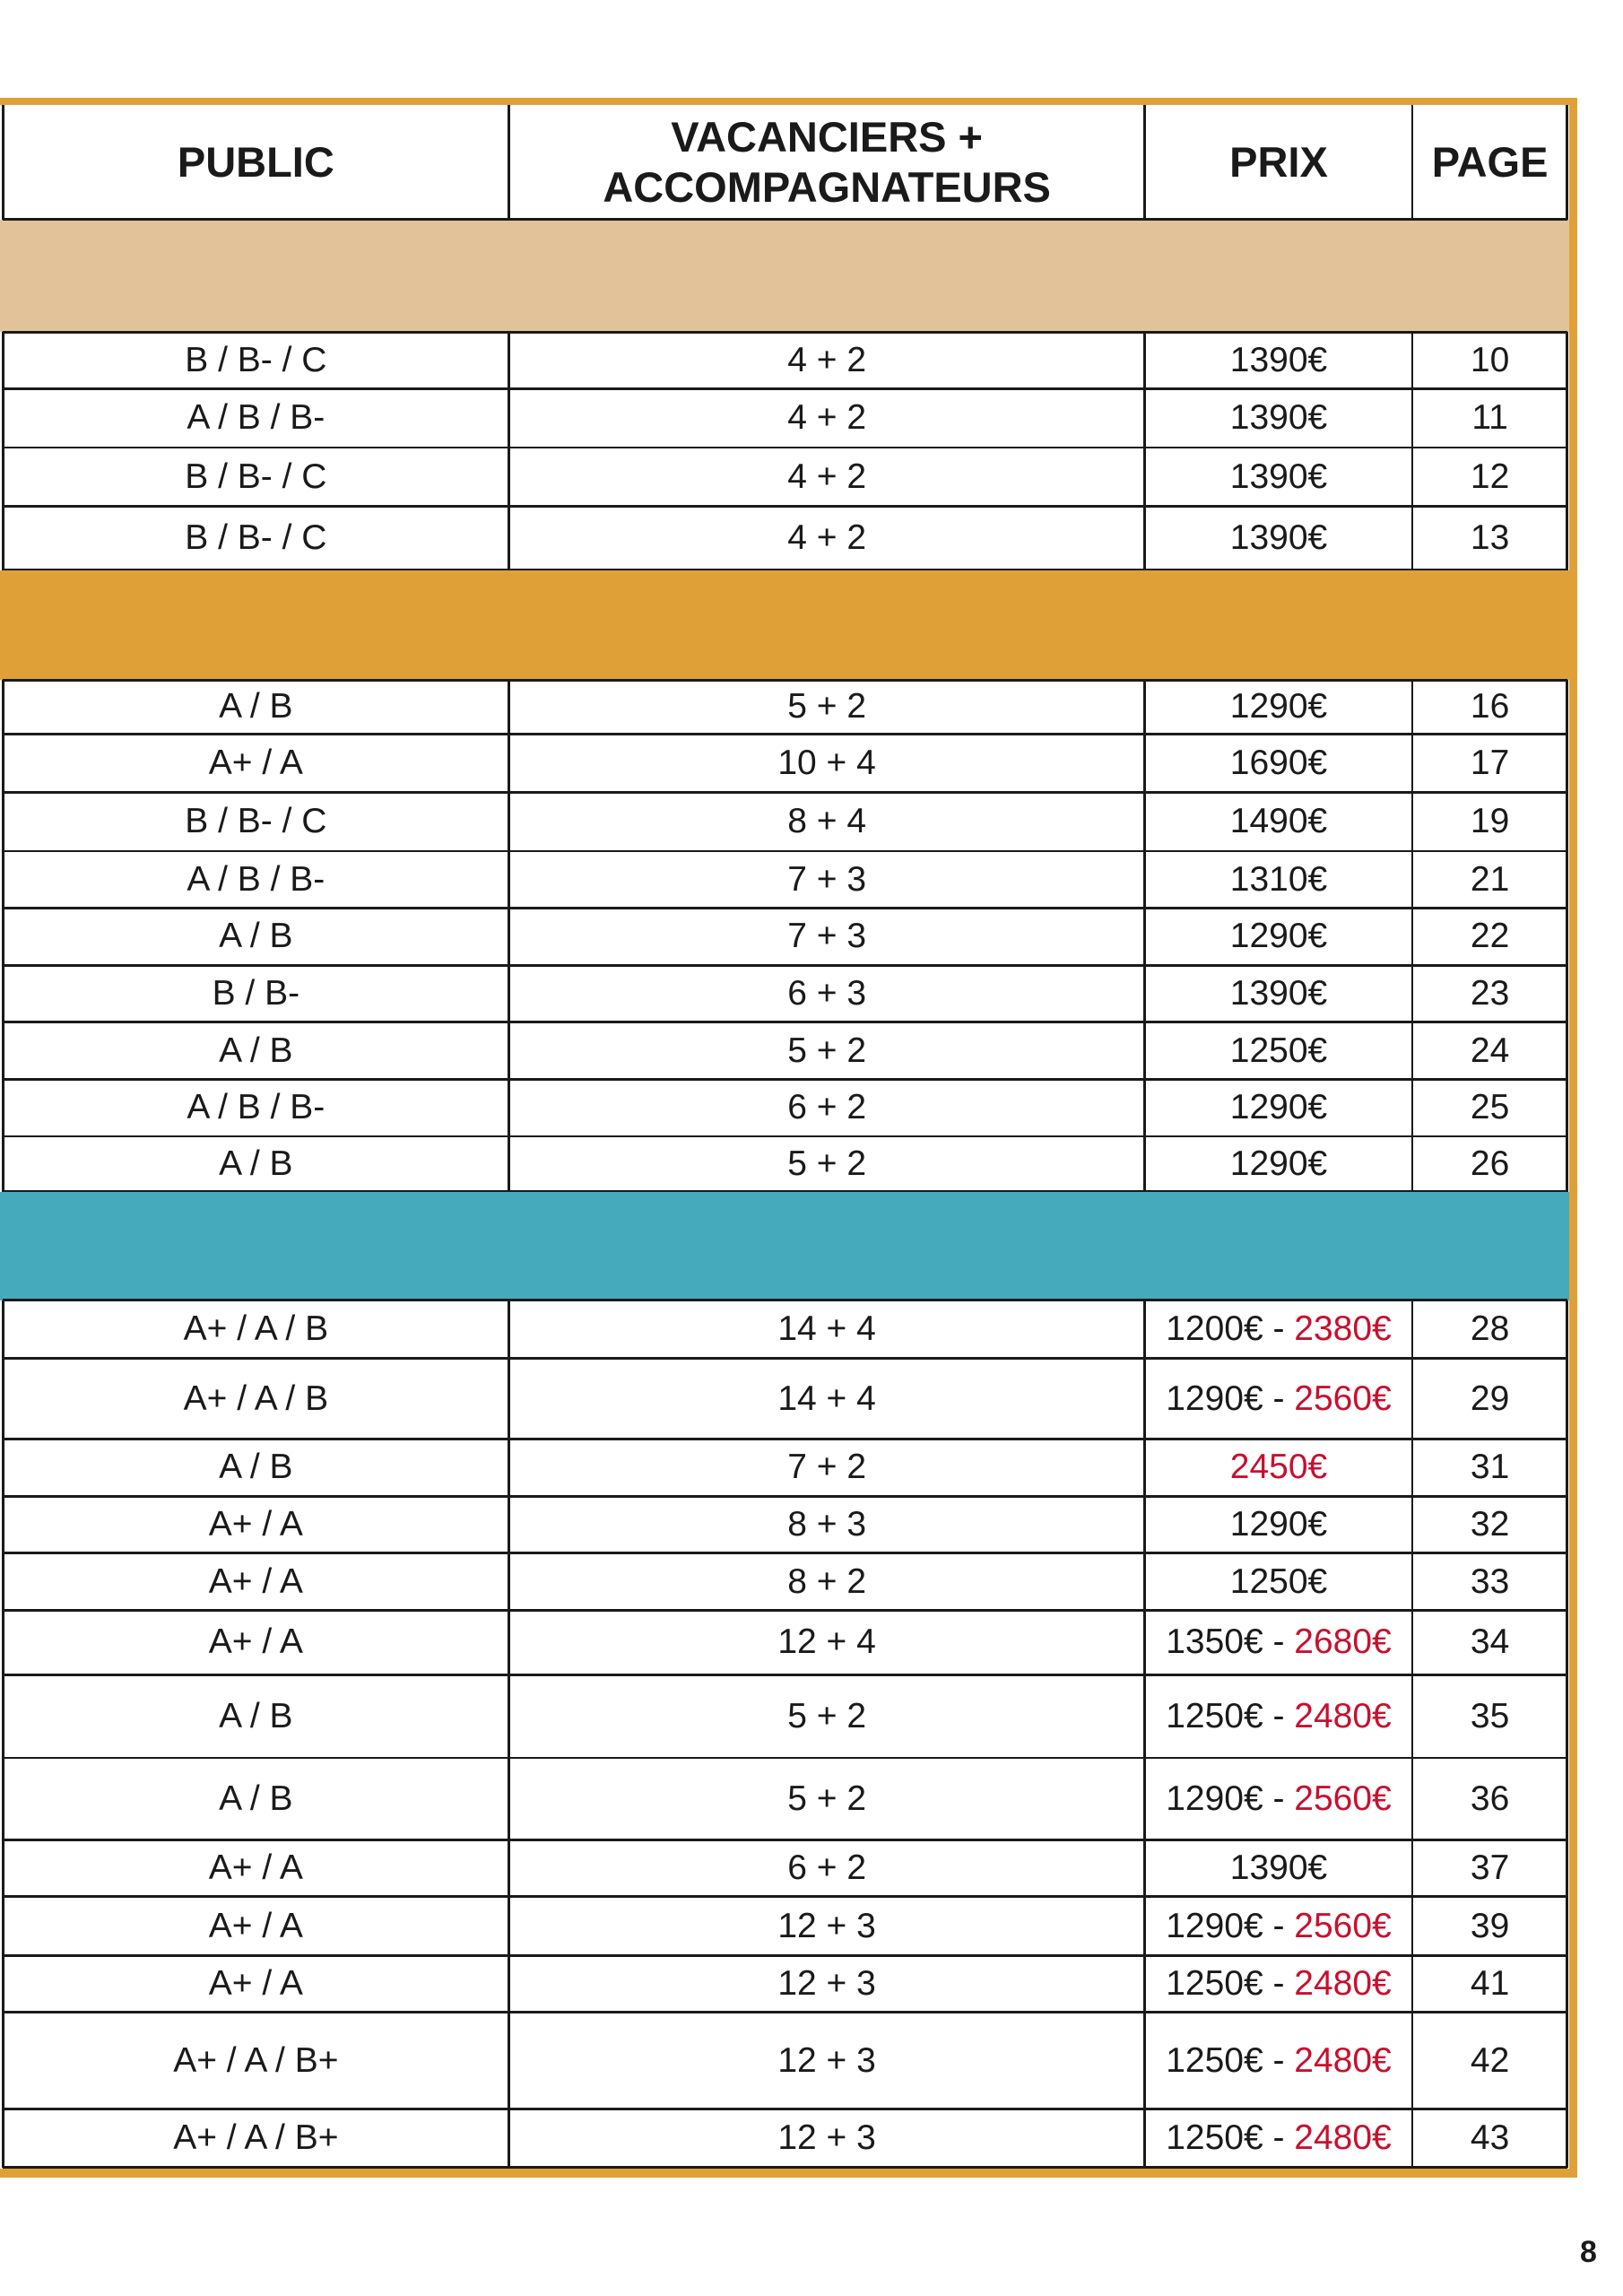  What do you see at coordinates (1490, 1467) in the screenshot?
I see `page-cell: 31` at bounding box center [1490, 1467].